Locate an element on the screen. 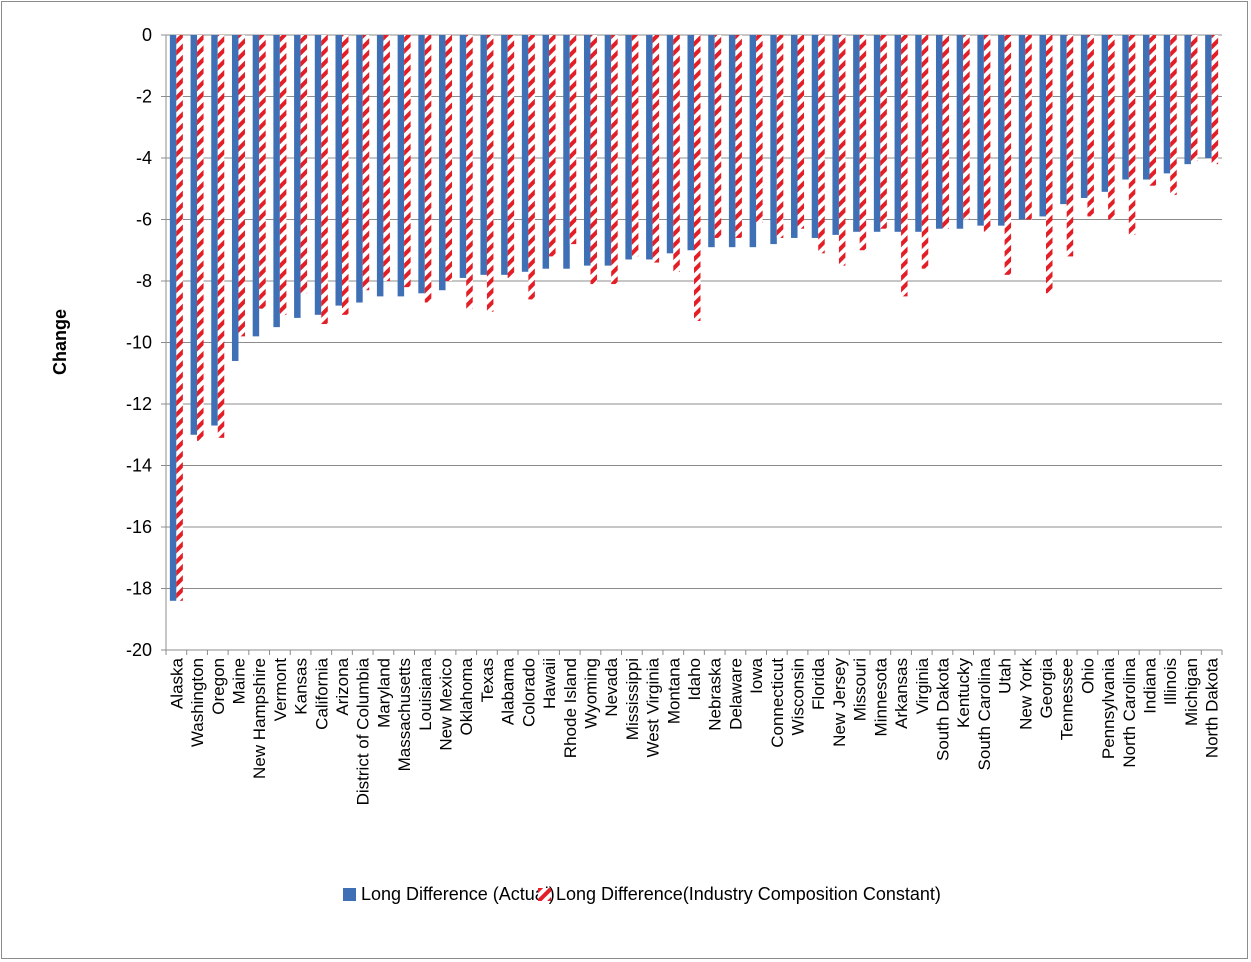 The image size is (1251, 962). x-tick-label: Alaska is located at coordinates (176, 683).